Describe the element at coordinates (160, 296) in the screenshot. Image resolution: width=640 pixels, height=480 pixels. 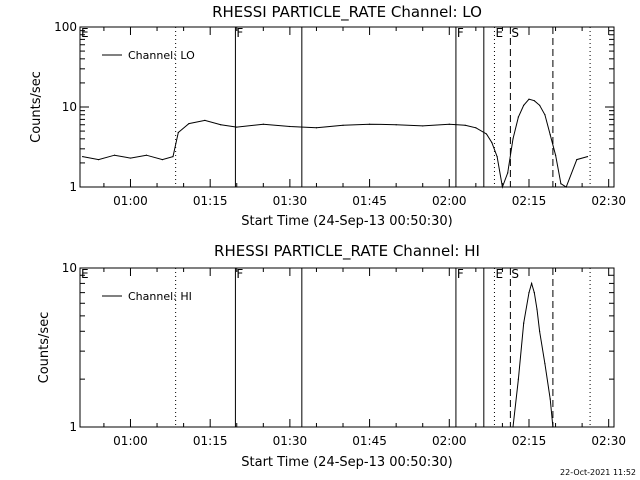
I see `legend-label: Channel: HI` at that location.